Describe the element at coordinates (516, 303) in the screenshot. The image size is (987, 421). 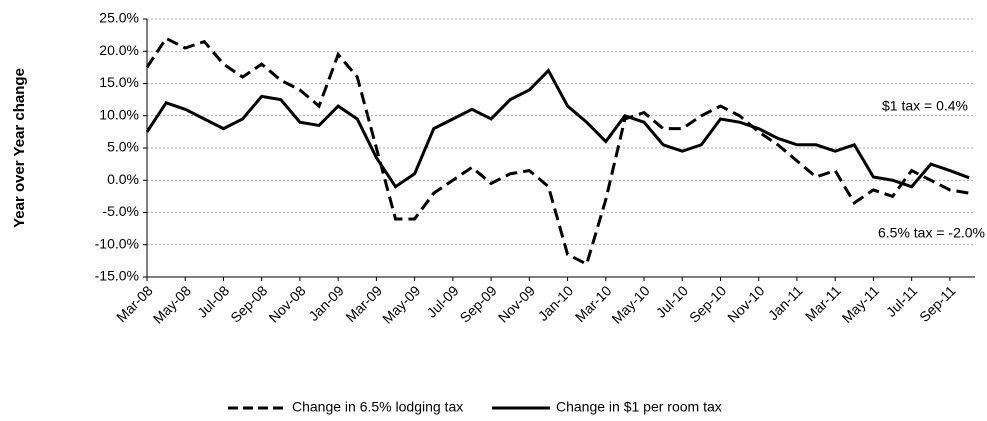
I see `x-tick-label: Nov-09` at that location.